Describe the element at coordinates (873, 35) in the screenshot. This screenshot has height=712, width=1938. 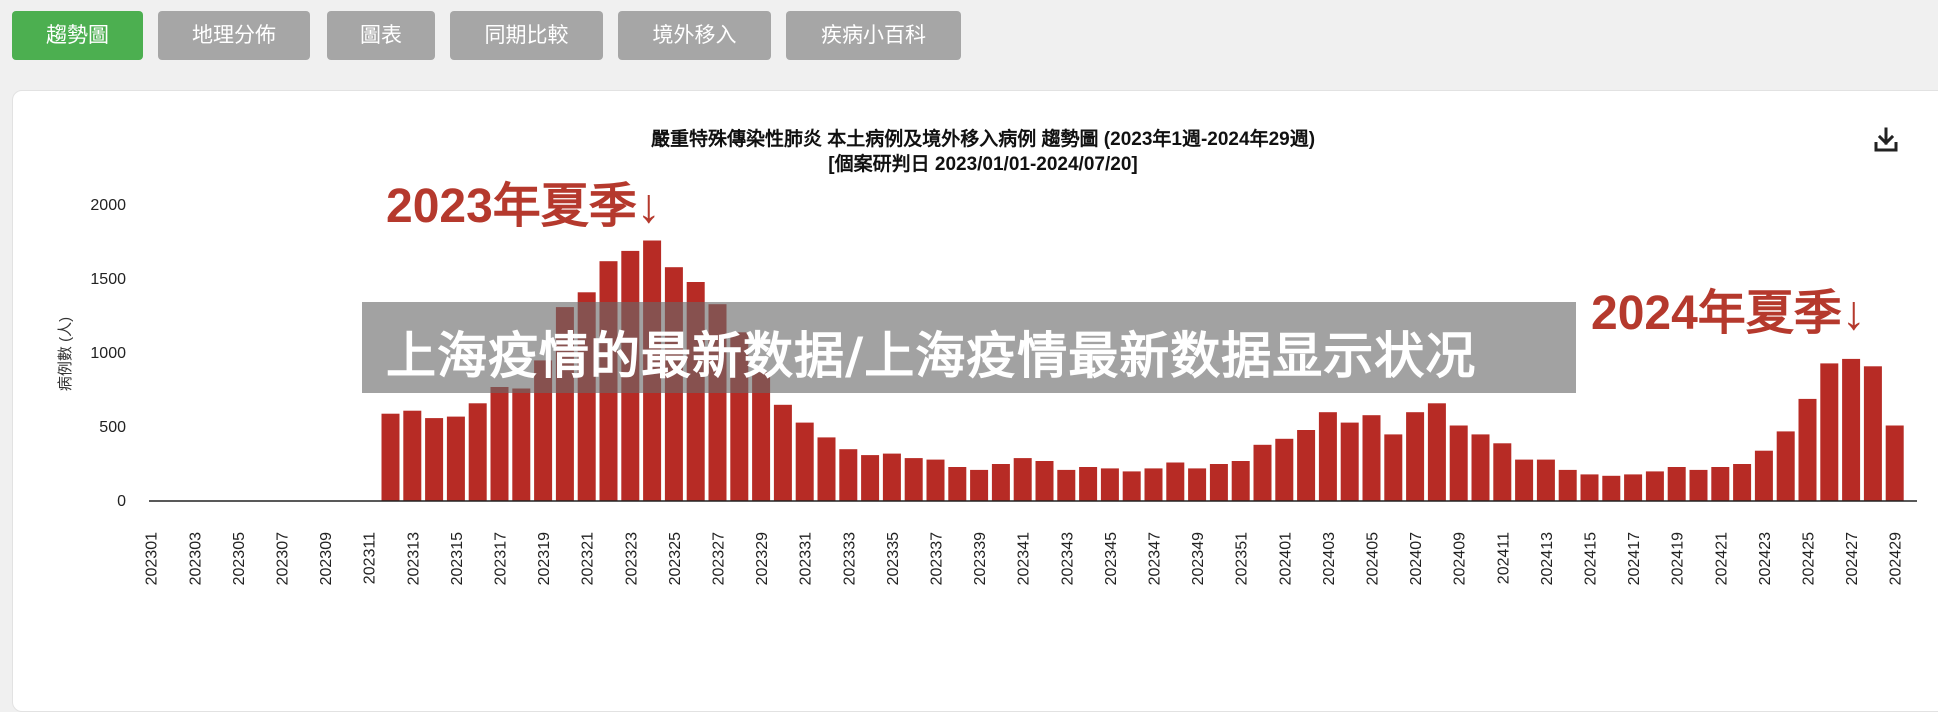
I see `tab-disease-encyclopedia: 疾病小百科` at that location.